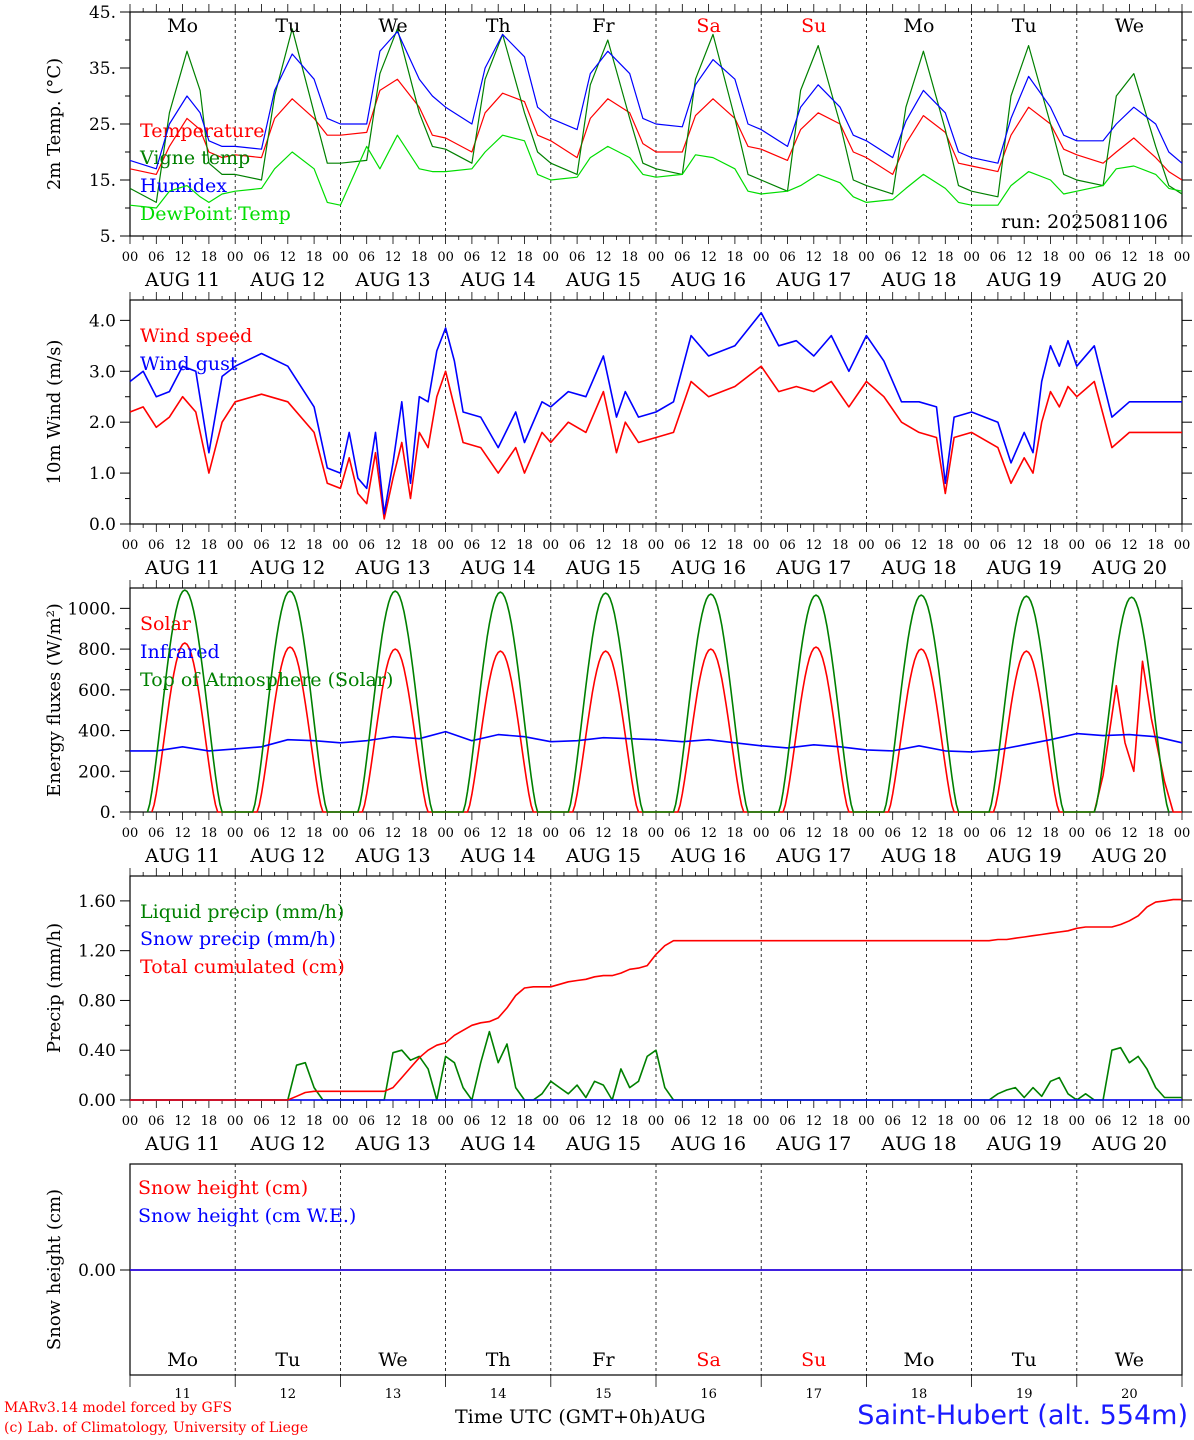 This screenshot has height=1440, width=1194. Describe the element at coordinates (814, 1394) in the screenshot. I see `bottom-day-number: 17` at that location.